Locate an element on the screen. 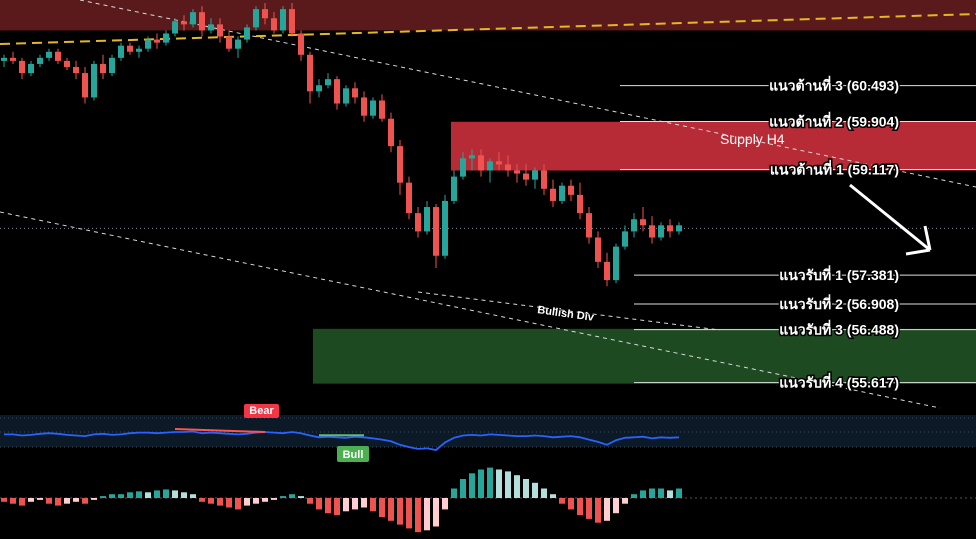 Image resolution: width=976 pixels, height=539 pixels. bull-badge is located at coordinates (353, 454).